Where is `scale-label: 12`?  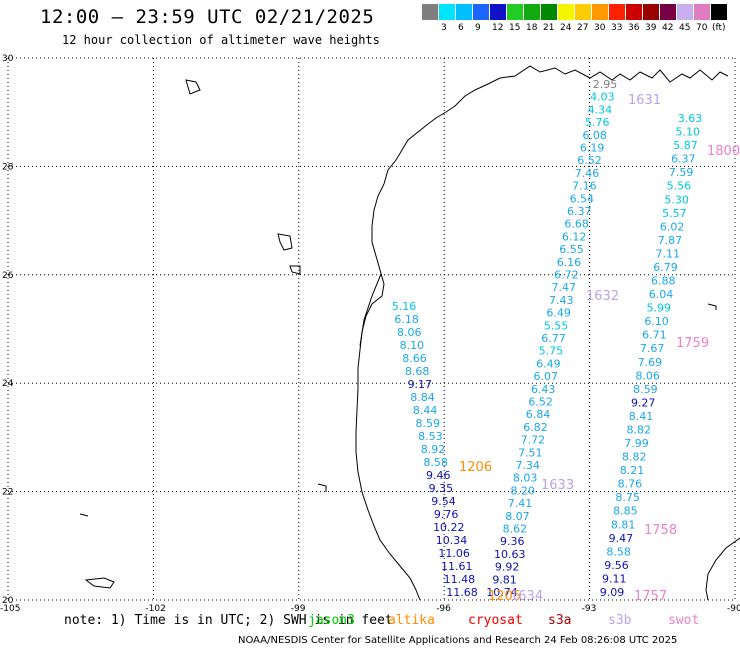
scale-label: 12 is located at coordinates (498, 28).